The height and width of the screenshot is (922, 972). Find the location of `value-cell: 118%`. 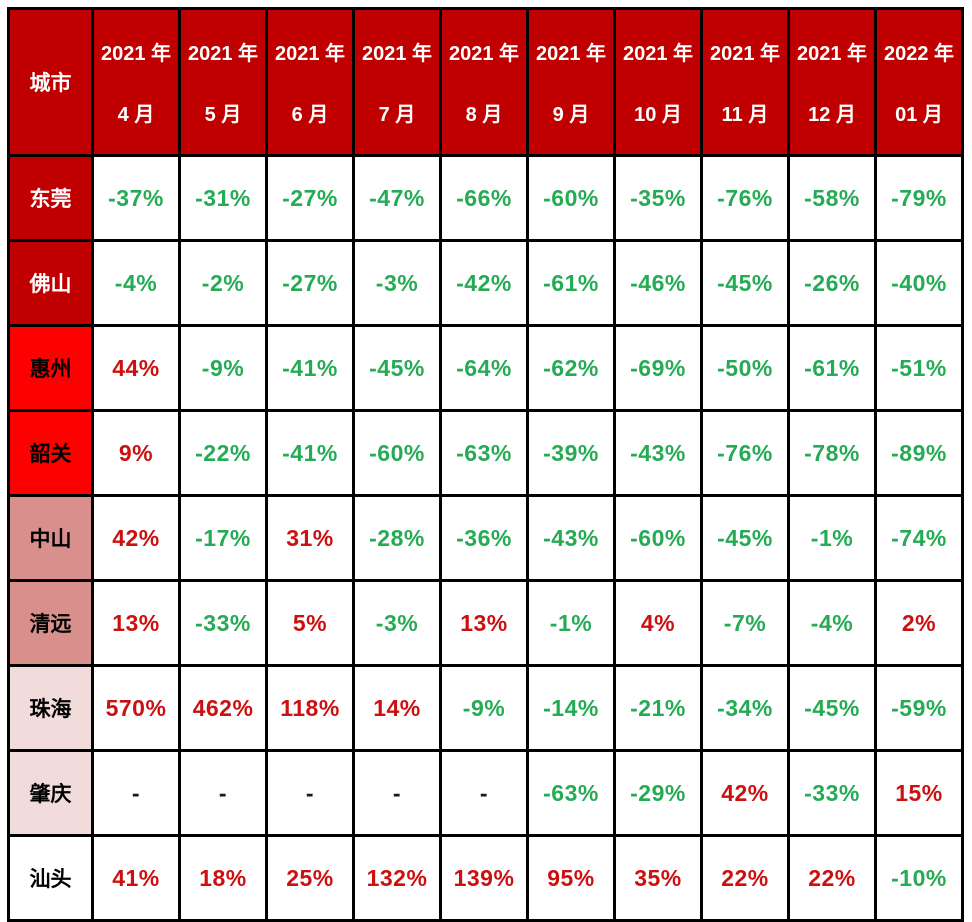

value-cell: 118% is located at coordinates (310, 708).